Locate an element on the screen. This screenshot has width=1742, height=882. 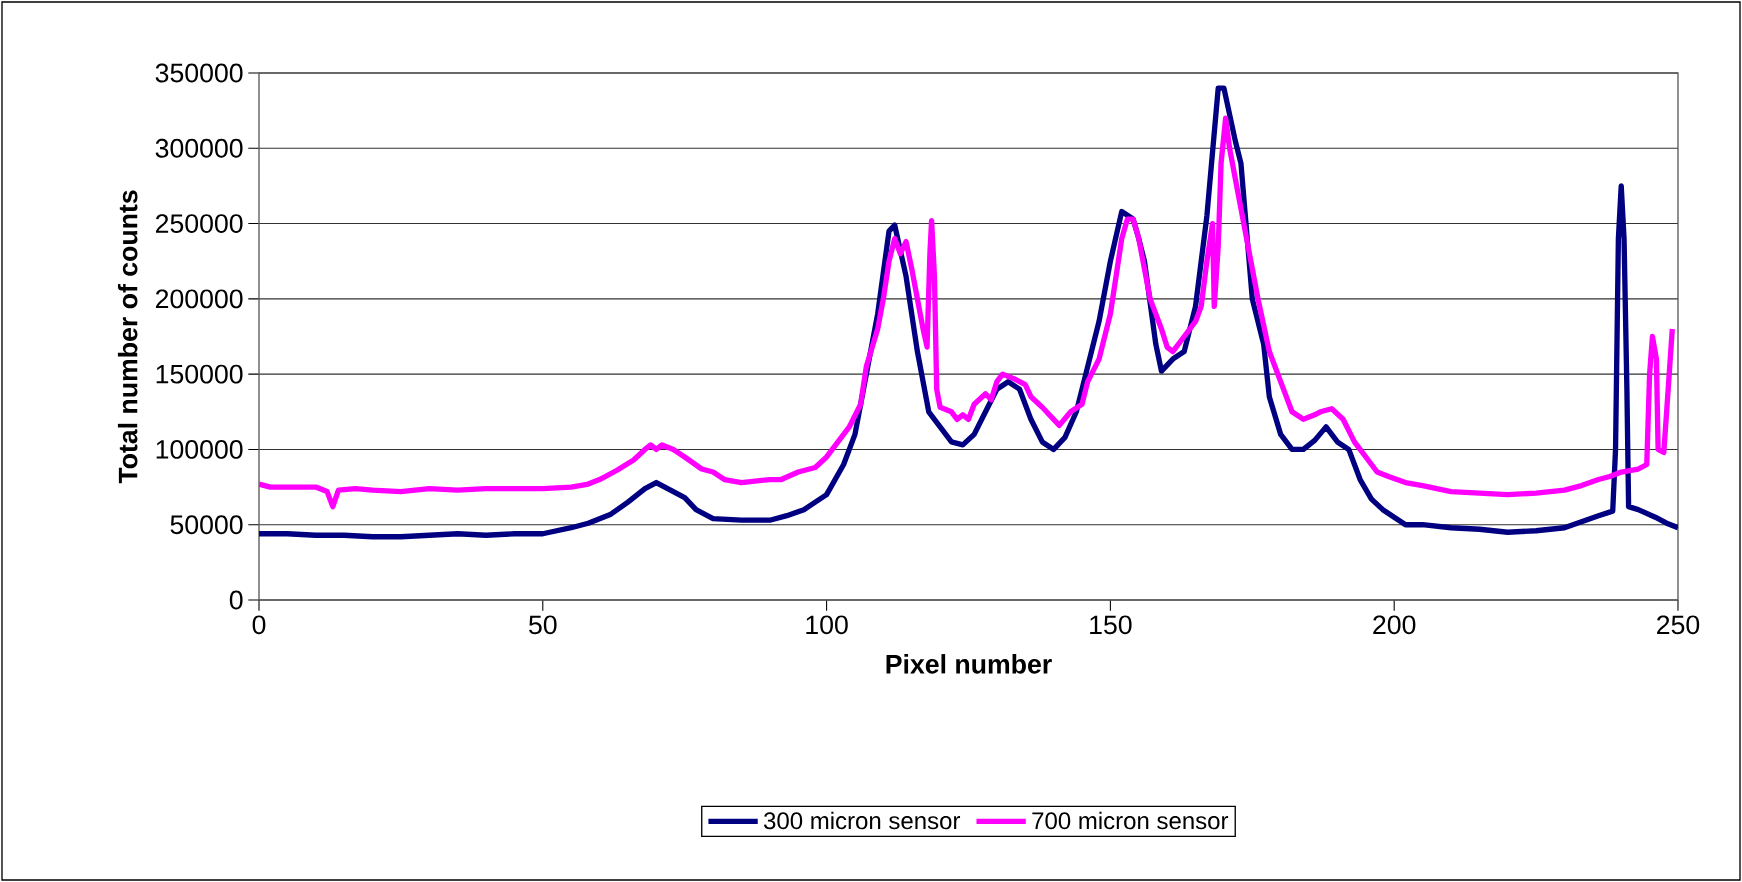
legend-label: 700 micron sensor is located at coordinates (1130, 820).